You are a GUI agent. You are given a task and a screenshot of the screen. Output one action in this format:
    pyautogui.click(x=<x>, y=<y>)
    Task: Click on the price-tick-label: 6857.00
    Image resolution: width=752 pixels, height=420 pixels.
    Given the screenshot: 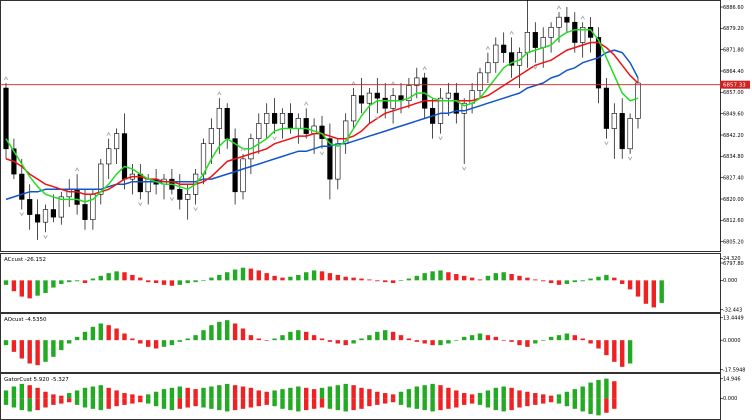 What is the action you would take?
    pyautogui.click(x=733, y=93)
    